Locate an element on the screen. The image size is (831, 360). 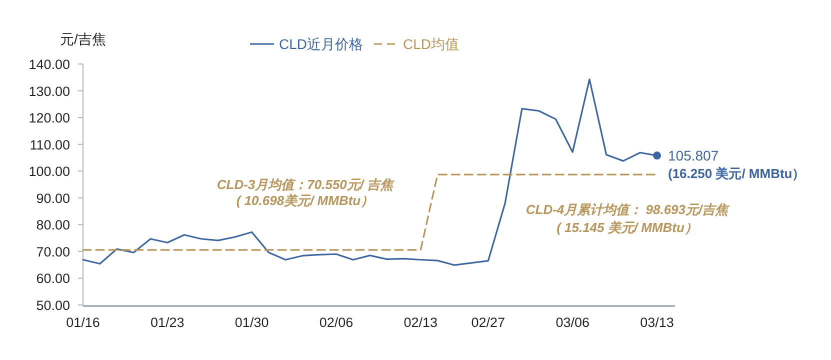
y-tick-label: 110.00 is located at coordinates (50, 144).